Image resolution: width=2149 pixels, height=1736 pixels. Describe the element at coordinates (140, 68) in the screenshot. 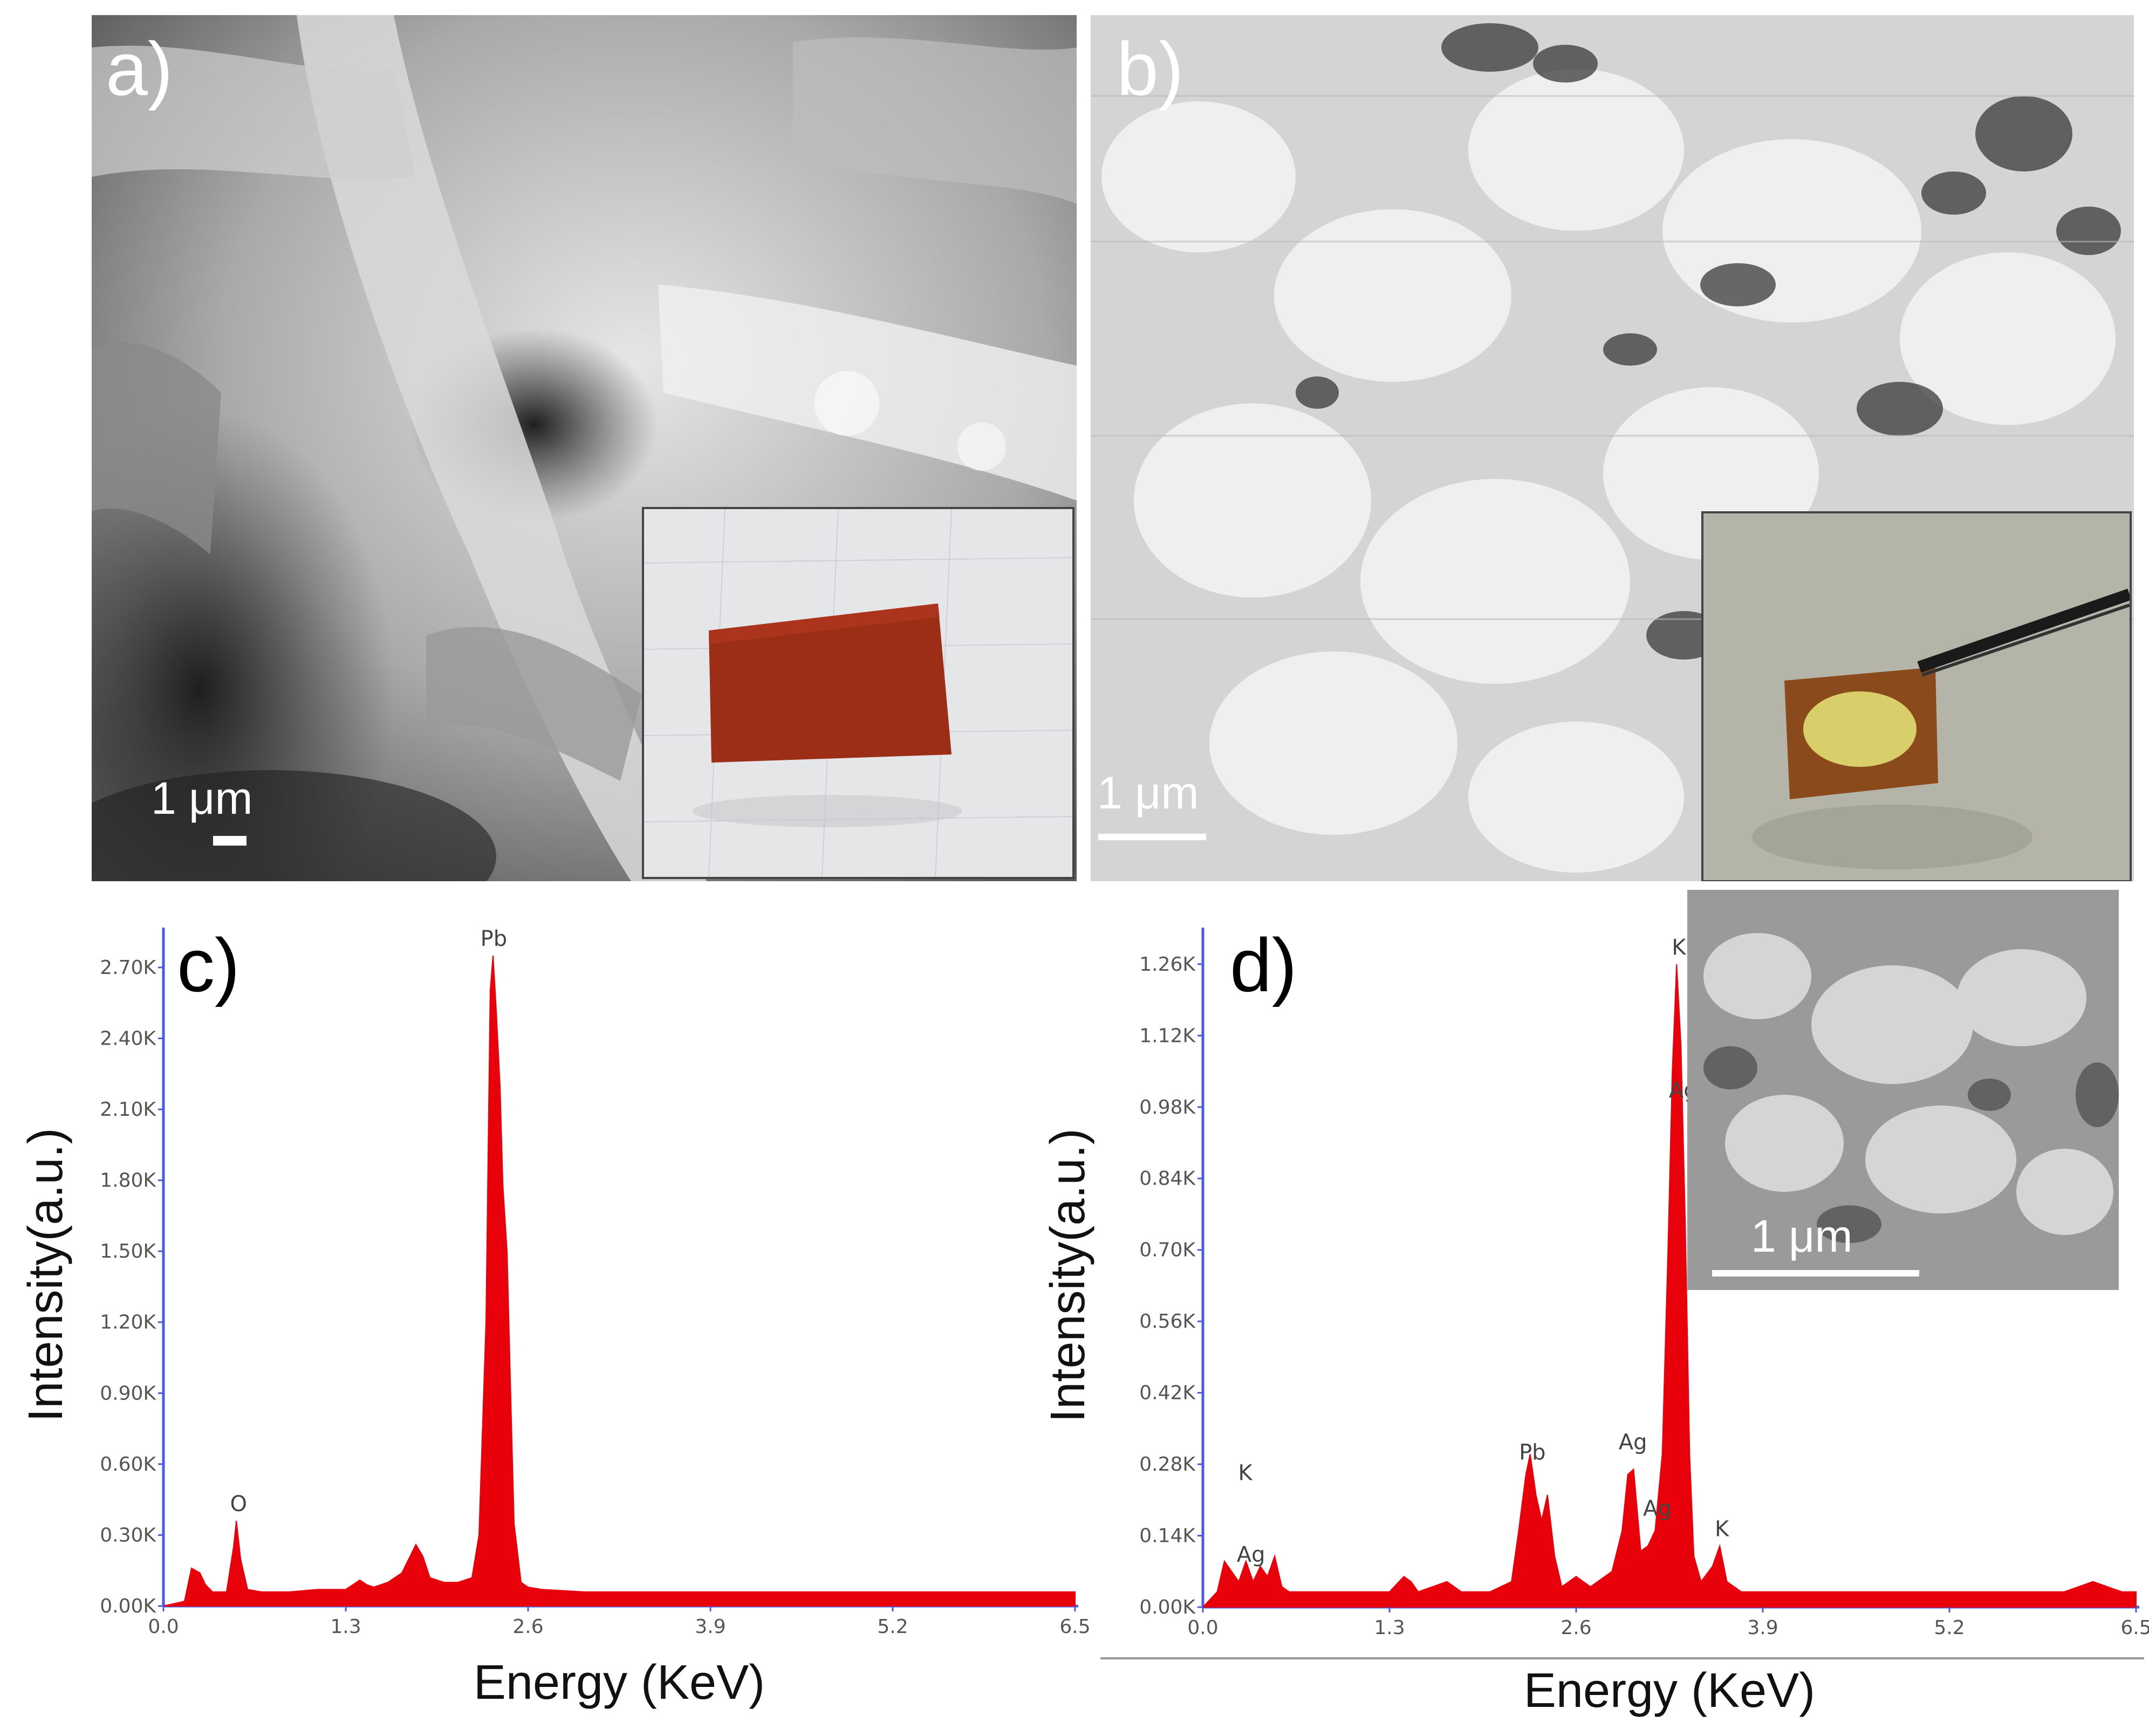

I see `panel-a-label: a)` at that location.